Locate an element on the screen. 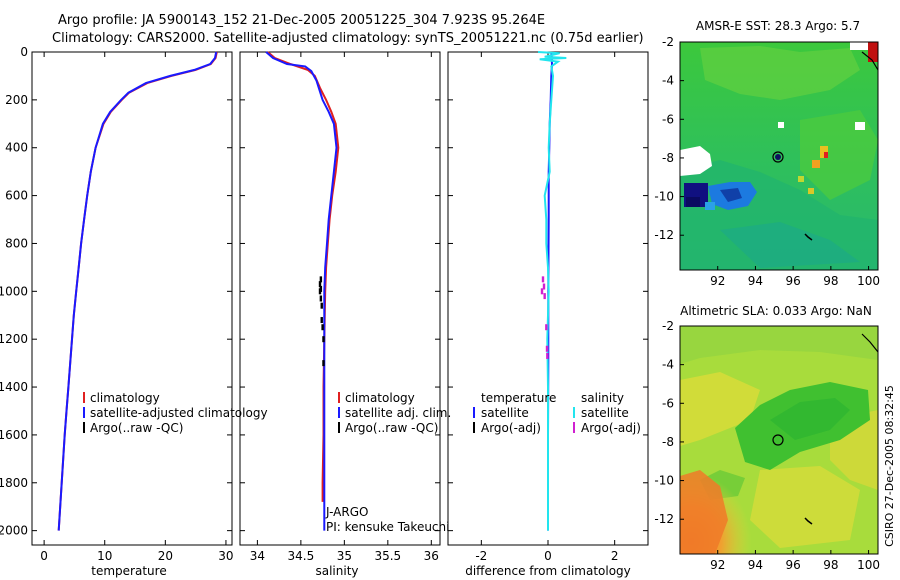  sal-series-satellite-adj-clim- is located at coordinates (301, 291).